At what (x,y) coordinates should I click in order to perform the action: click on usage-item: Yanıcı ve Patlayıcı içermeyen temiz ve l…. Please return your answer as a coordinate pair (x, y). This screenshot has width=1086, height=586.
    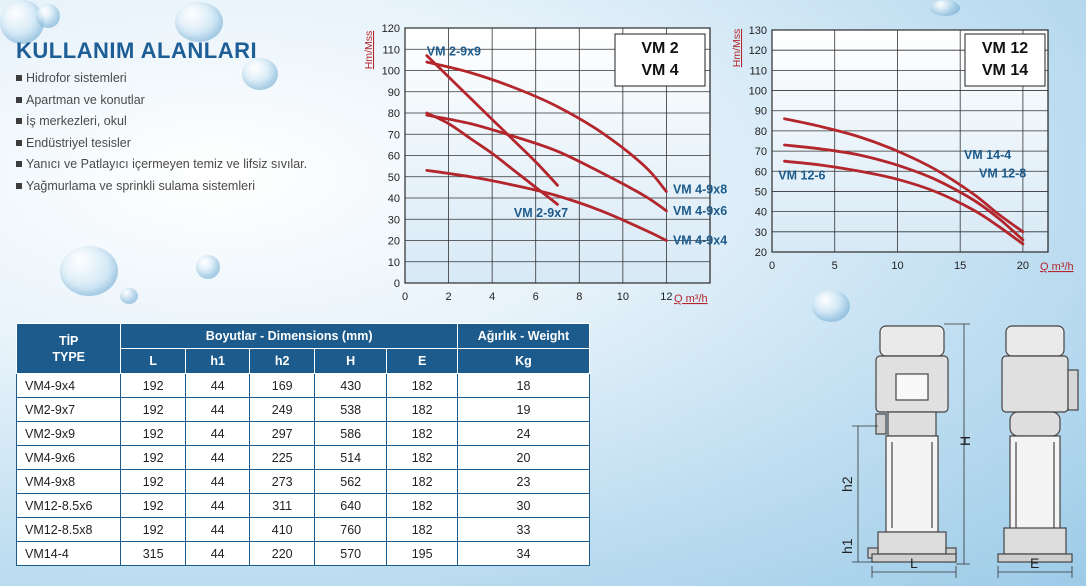
    Looking at the image, I should click on (194, 165).